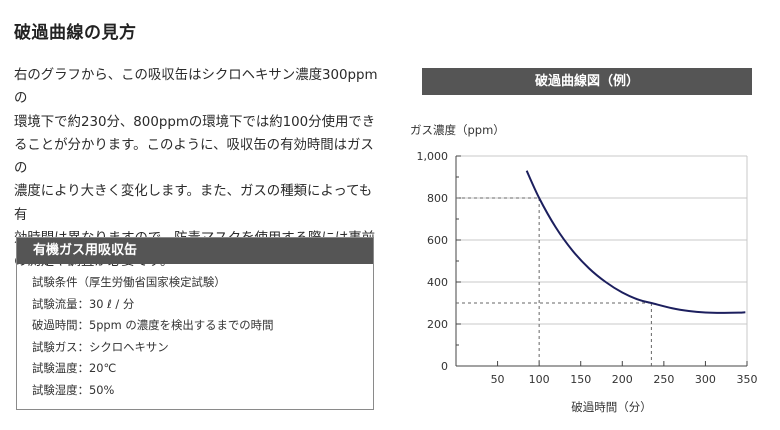 The width and height of the screenshot is (780, 430). I want to click on test-condition-row: 試験温度：20℃, so click(74, 368).